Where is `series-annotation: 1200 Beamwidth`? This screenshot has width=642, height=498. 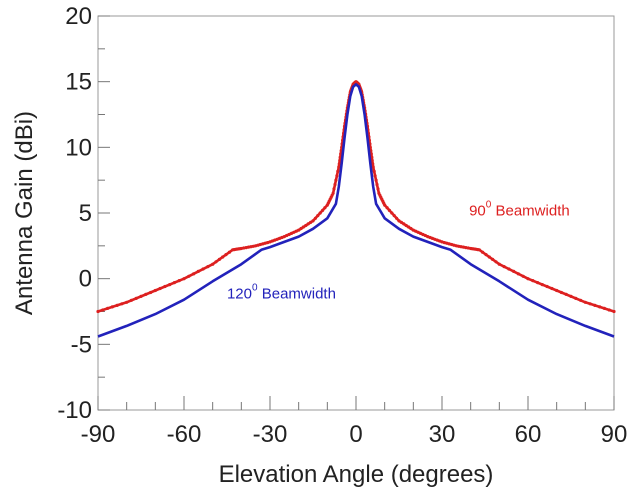 series-annotation: 1200 Beamwidth is located at coordinates (281, 292).